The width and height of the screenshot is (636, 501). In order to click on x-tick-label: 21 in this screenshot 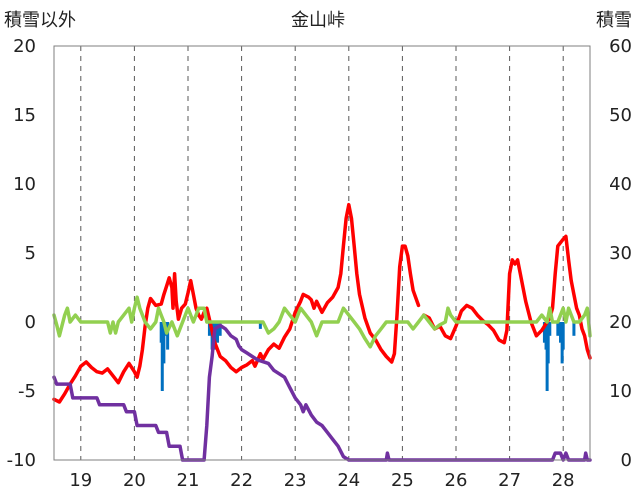, I will do `click(188, 480)`.